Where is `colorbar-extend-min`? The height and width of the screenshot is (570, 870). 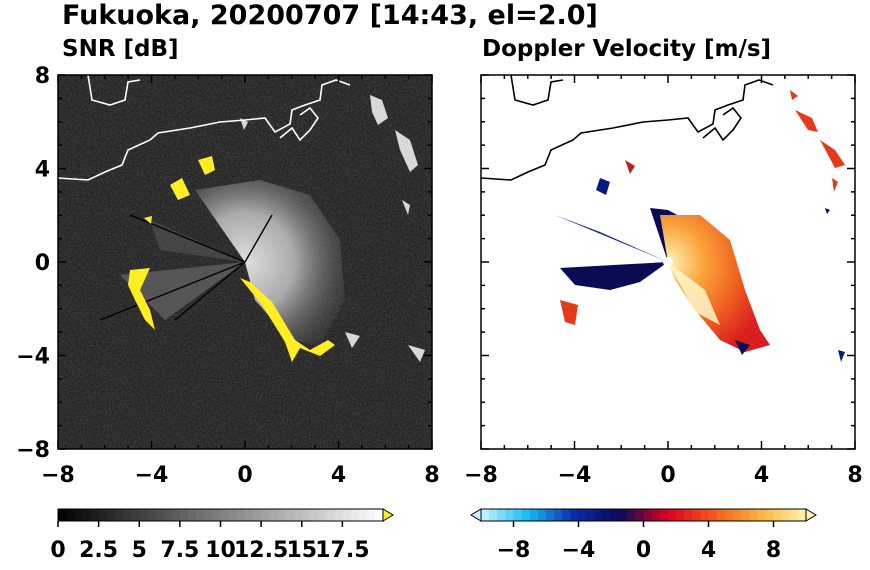 colorbar-extend-min is located at coordinates (476, 515).